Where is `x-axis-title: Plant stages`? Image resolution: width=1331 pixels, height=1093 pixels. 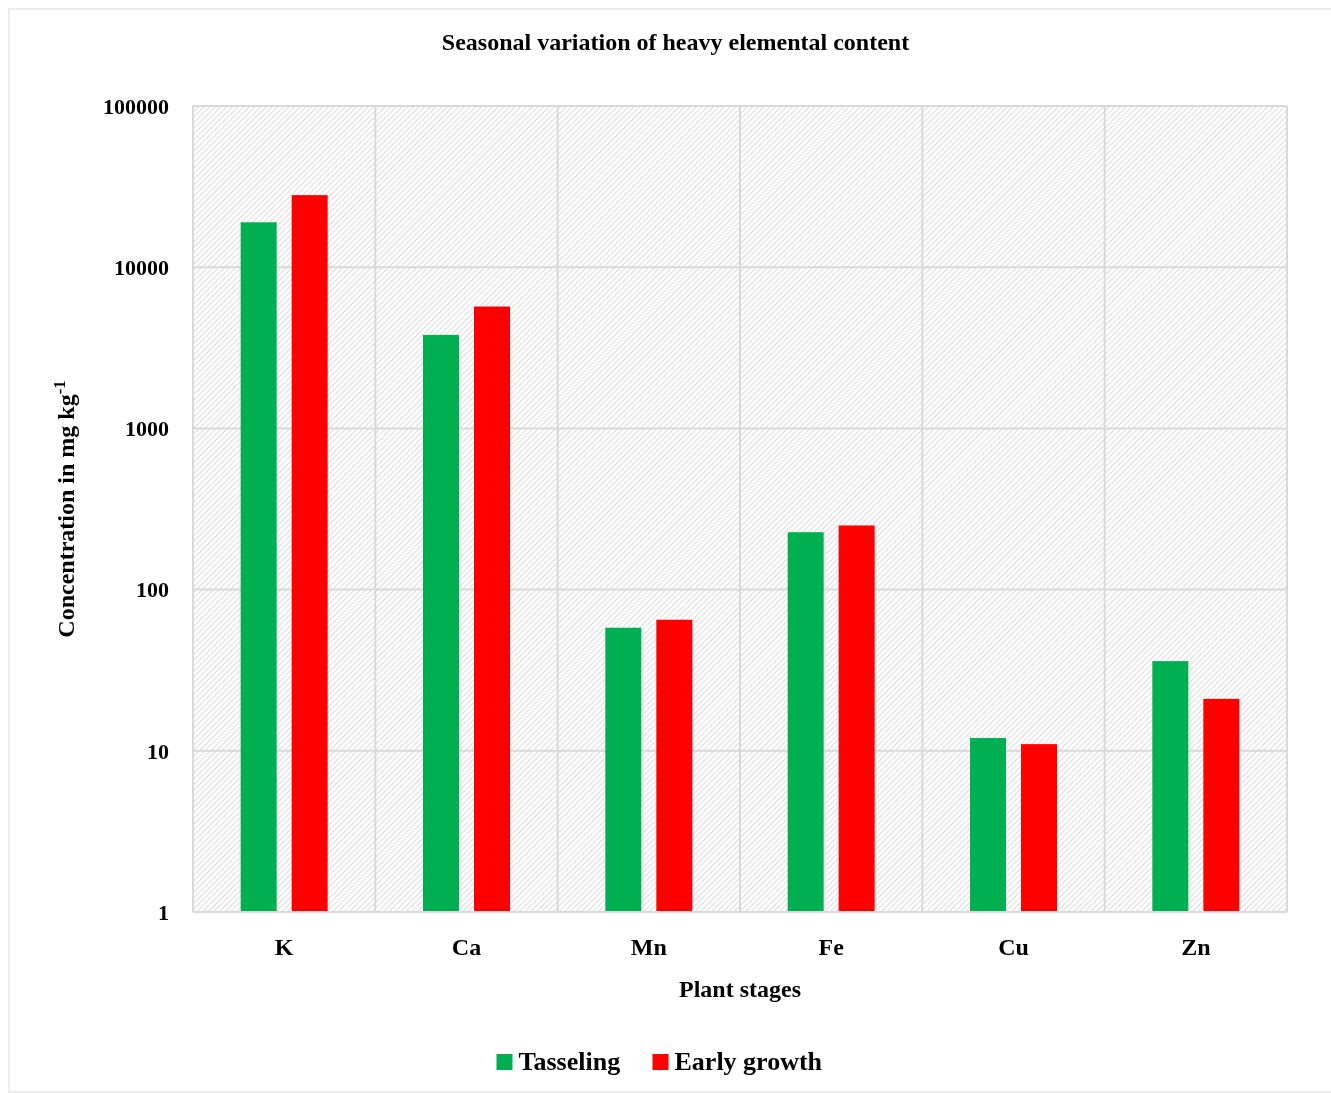
x-axis-title: Plant stages is located at coordinates (740, 989).